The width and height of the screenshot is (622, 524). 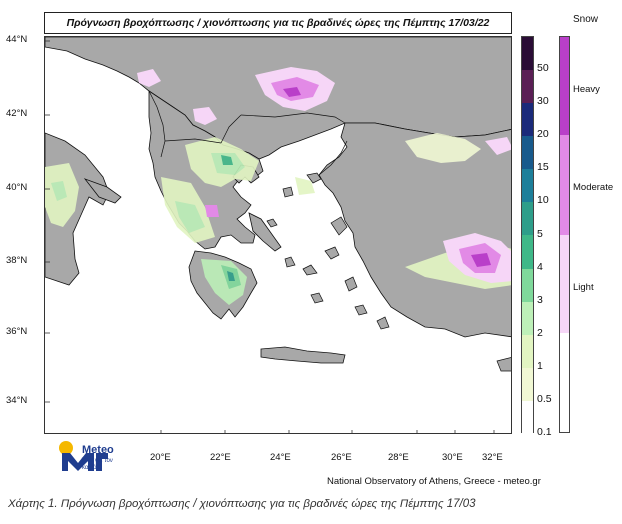 What do you see at coordinates (564, 86) in the screenshot?
I see `snow-heavy-swatch` at bounding box center [564, 86].